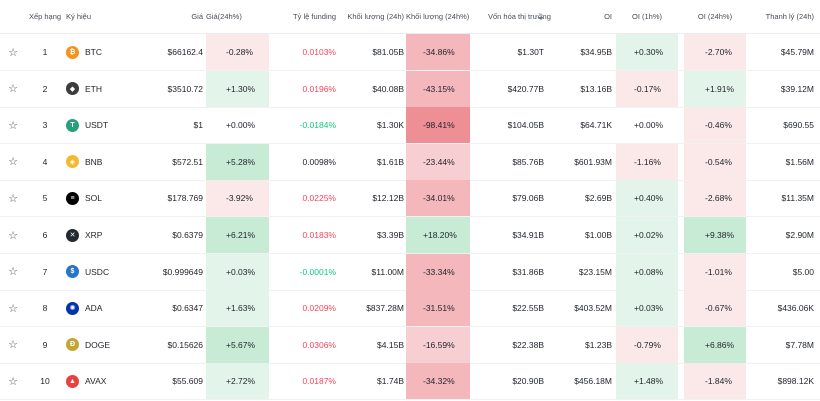 Image resolution: width=820 pixels, height=401 pixels. I want to click on oi-1h-cell: +1.48%, so click(647, 381).